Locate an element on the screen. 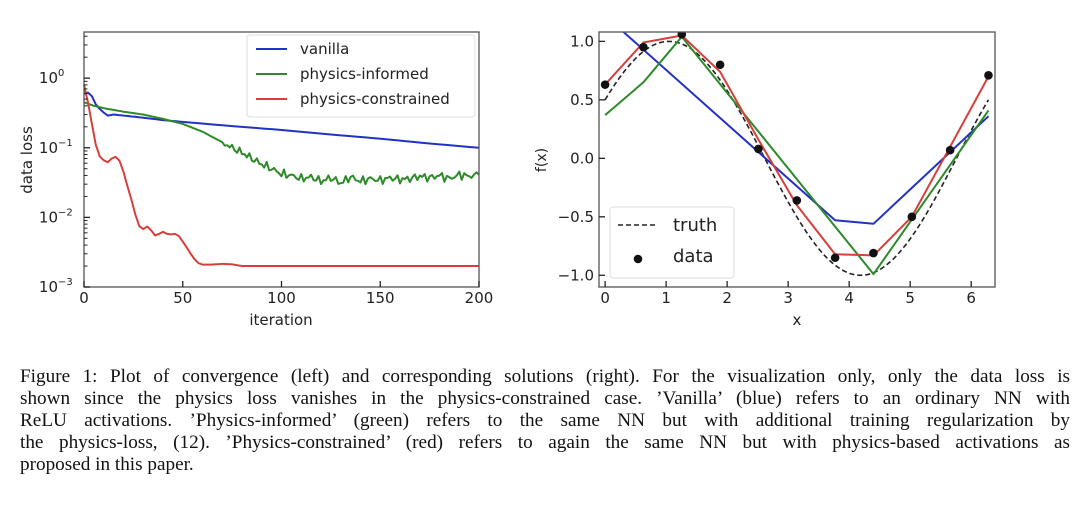  x-tick-label: 150 is located at coordinates (380, 298).